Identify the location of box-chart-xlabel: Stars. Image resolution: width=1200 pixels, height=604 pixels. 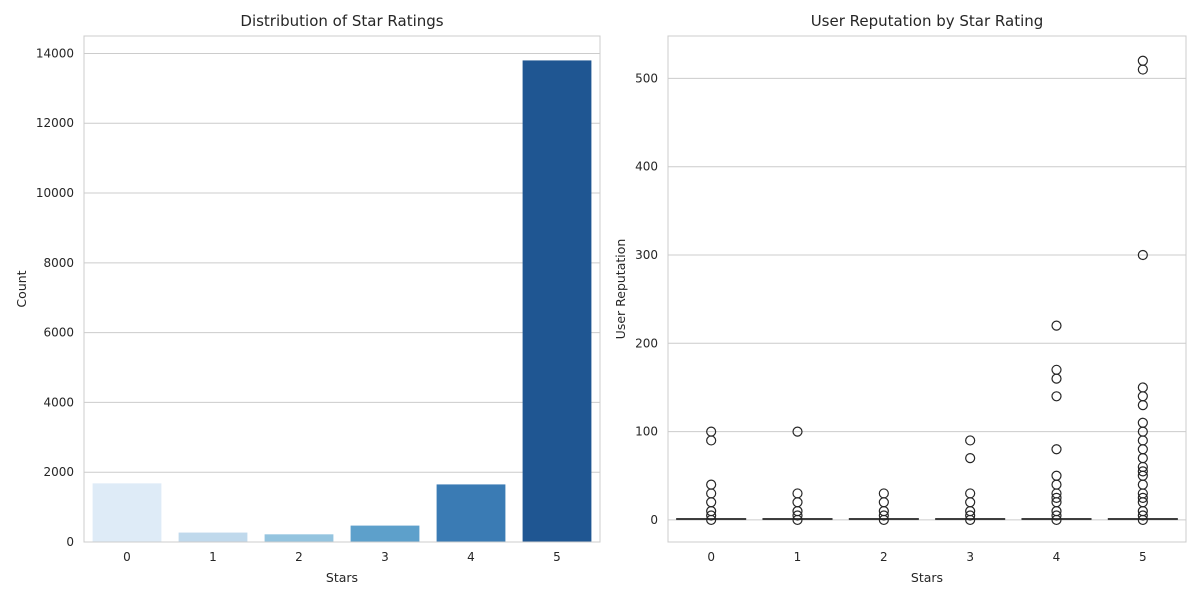
(927, 577).